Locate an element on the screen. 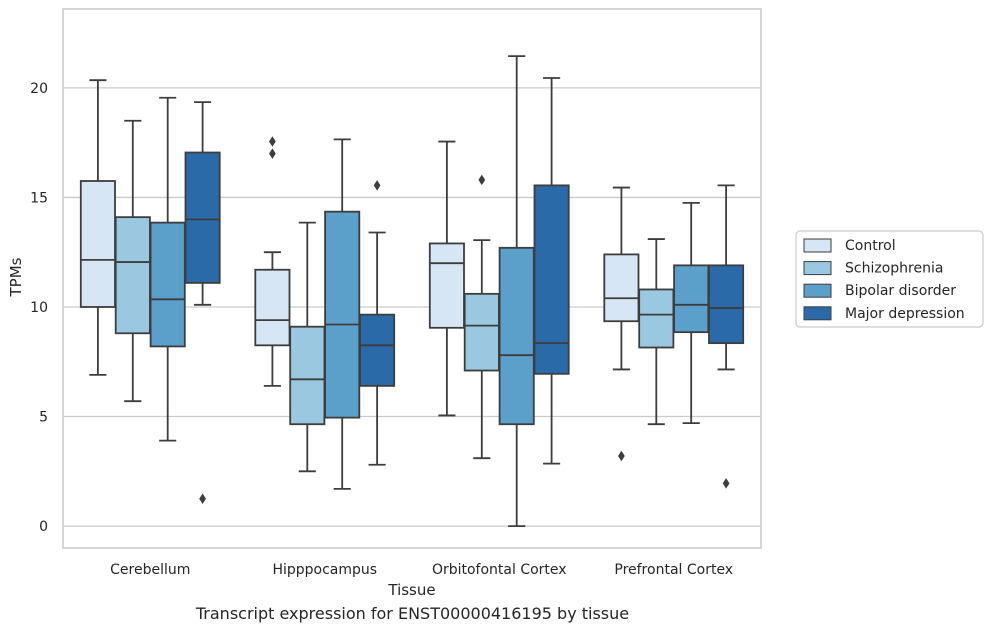 The width and height of the screenshot is (993, 634). x-tick-label: Prefrontal Cortex is located at coordinates (673, 570).